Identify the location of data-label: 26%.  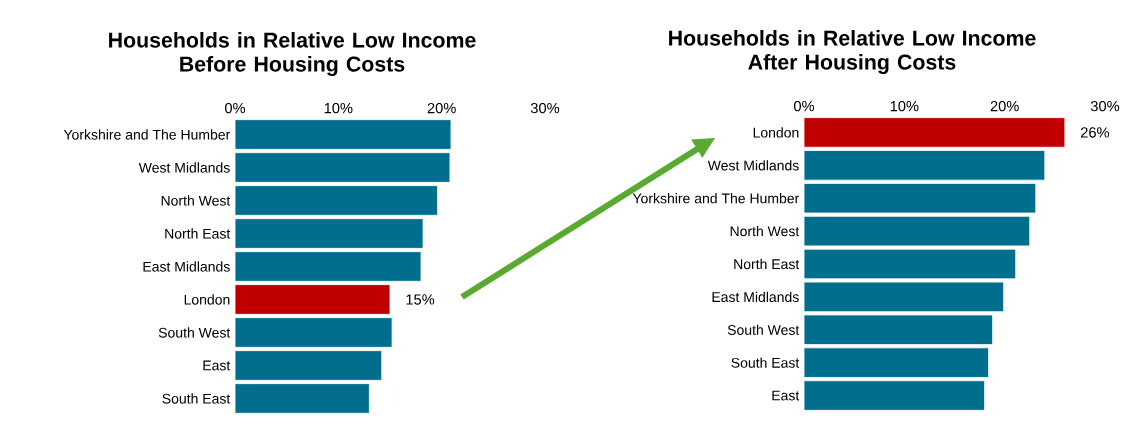
(1095, 132).